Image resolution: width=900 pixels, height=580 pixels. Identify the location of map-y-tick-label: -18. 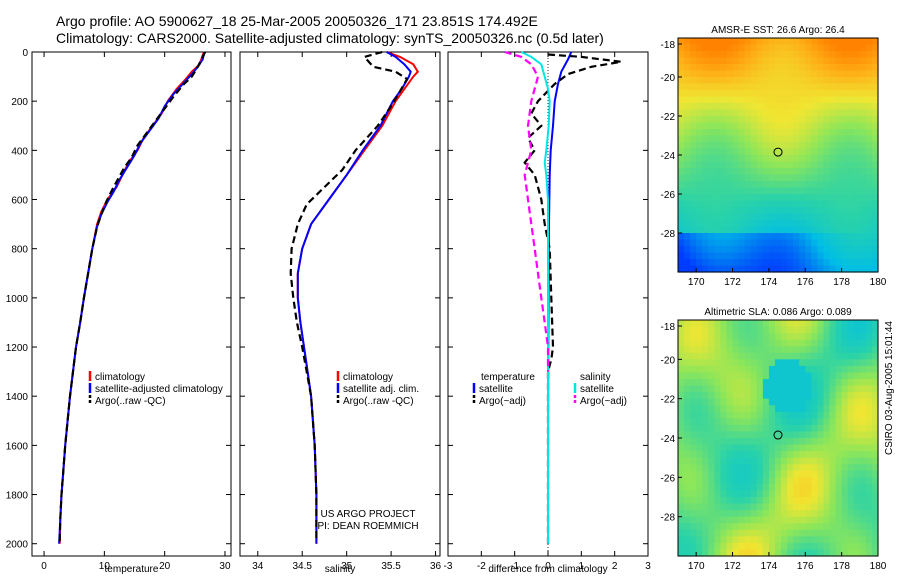
(668, 45).